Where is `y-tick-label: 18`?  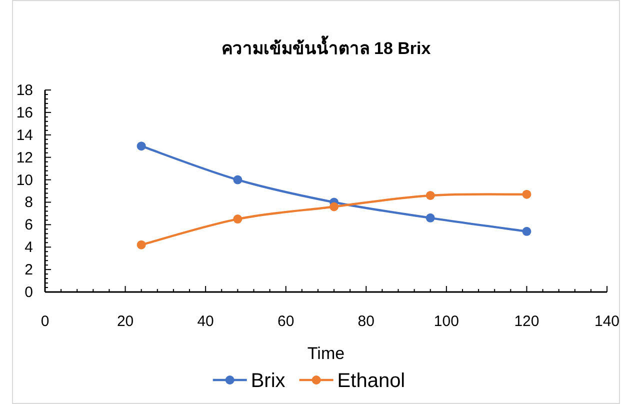
y-tick-label: 18 is located at coordinates (24, 90).